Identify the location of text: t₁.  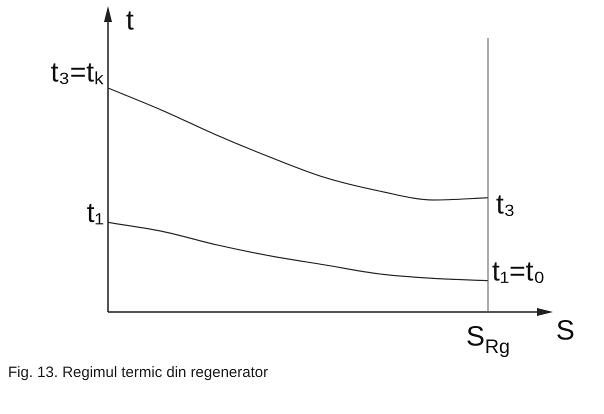
(95, 212).